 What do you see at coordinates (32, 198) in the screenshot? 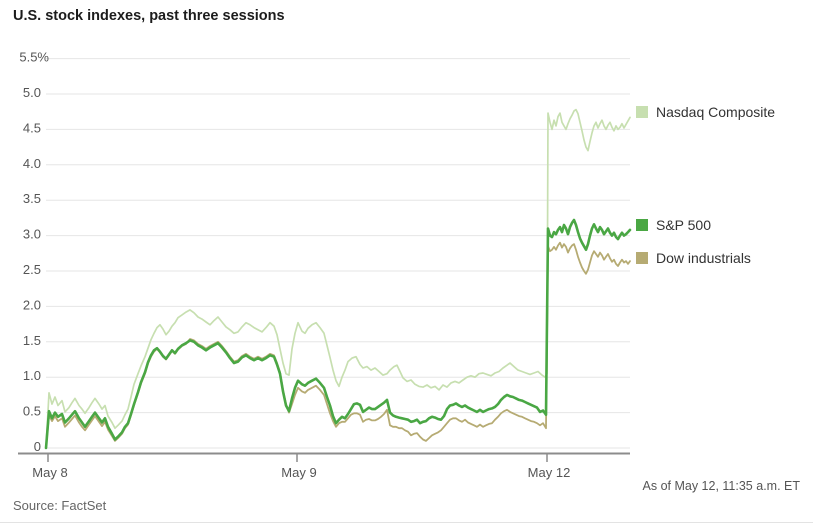
I see `svg-text: 3.5` at bounding box center [32, 198].